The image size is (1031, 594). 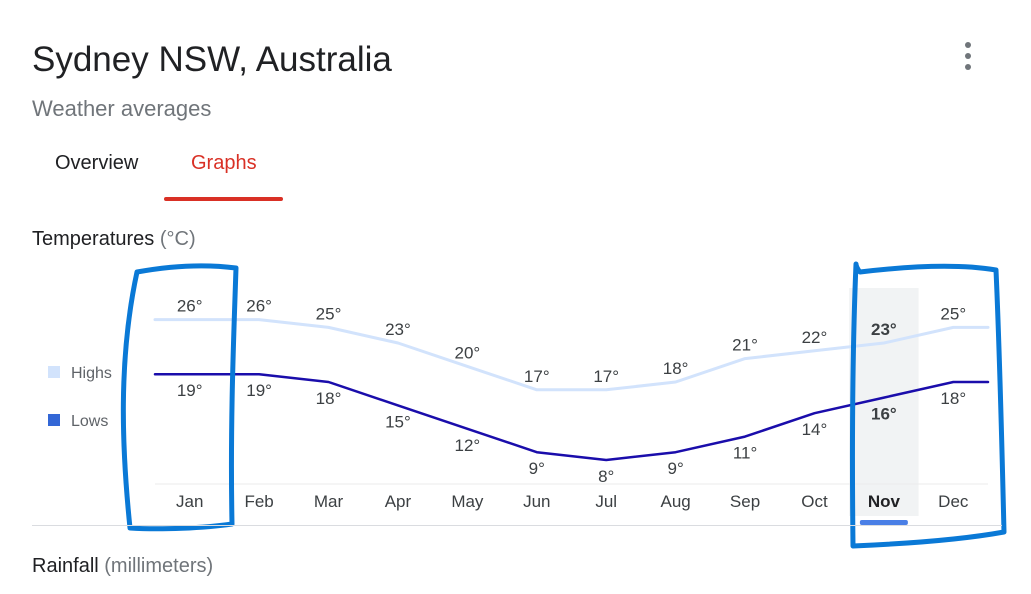 What do you see at coordinates (259, 390) in the screenshot?
I see `low-label-feb: 19°` at bounding box center [259, 390].